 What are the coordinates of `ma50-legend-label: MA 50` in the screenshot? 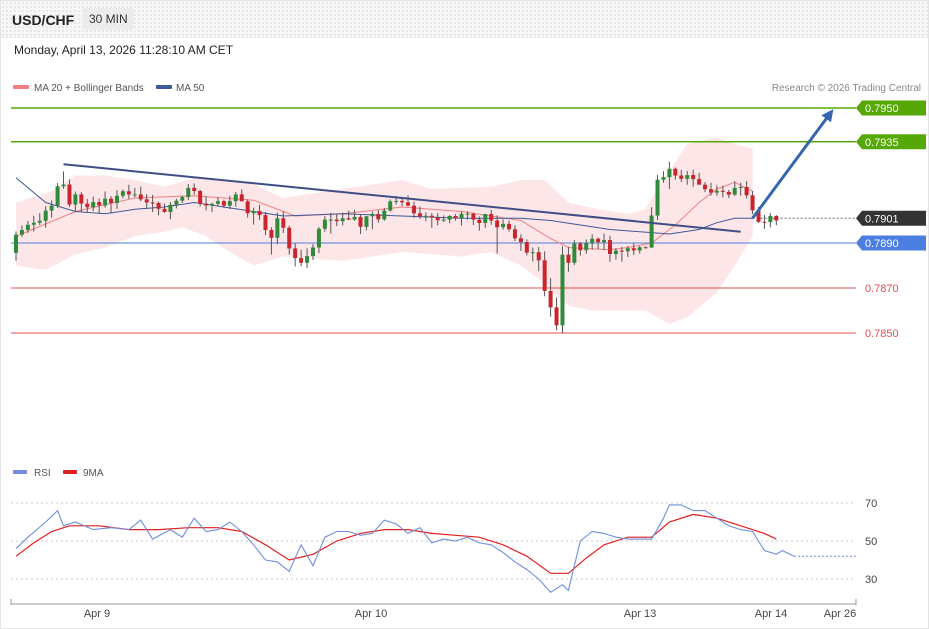 It's located at (190, 88).